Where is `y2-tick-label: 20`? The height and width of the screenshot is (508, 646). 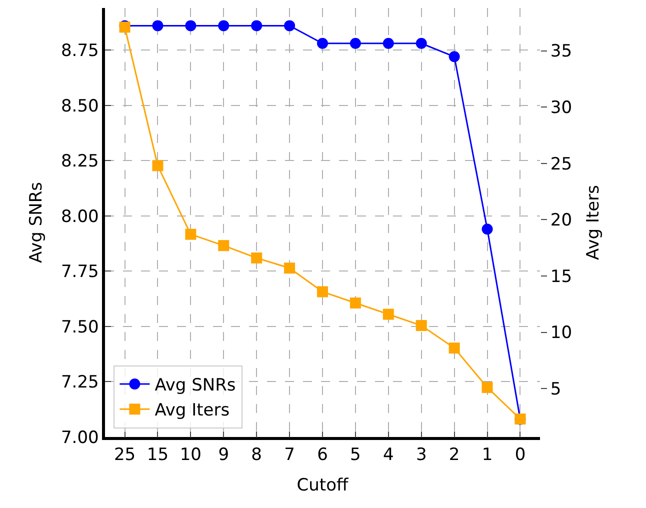
y2-tick-label: 20 is located at coordinates (561, 220).